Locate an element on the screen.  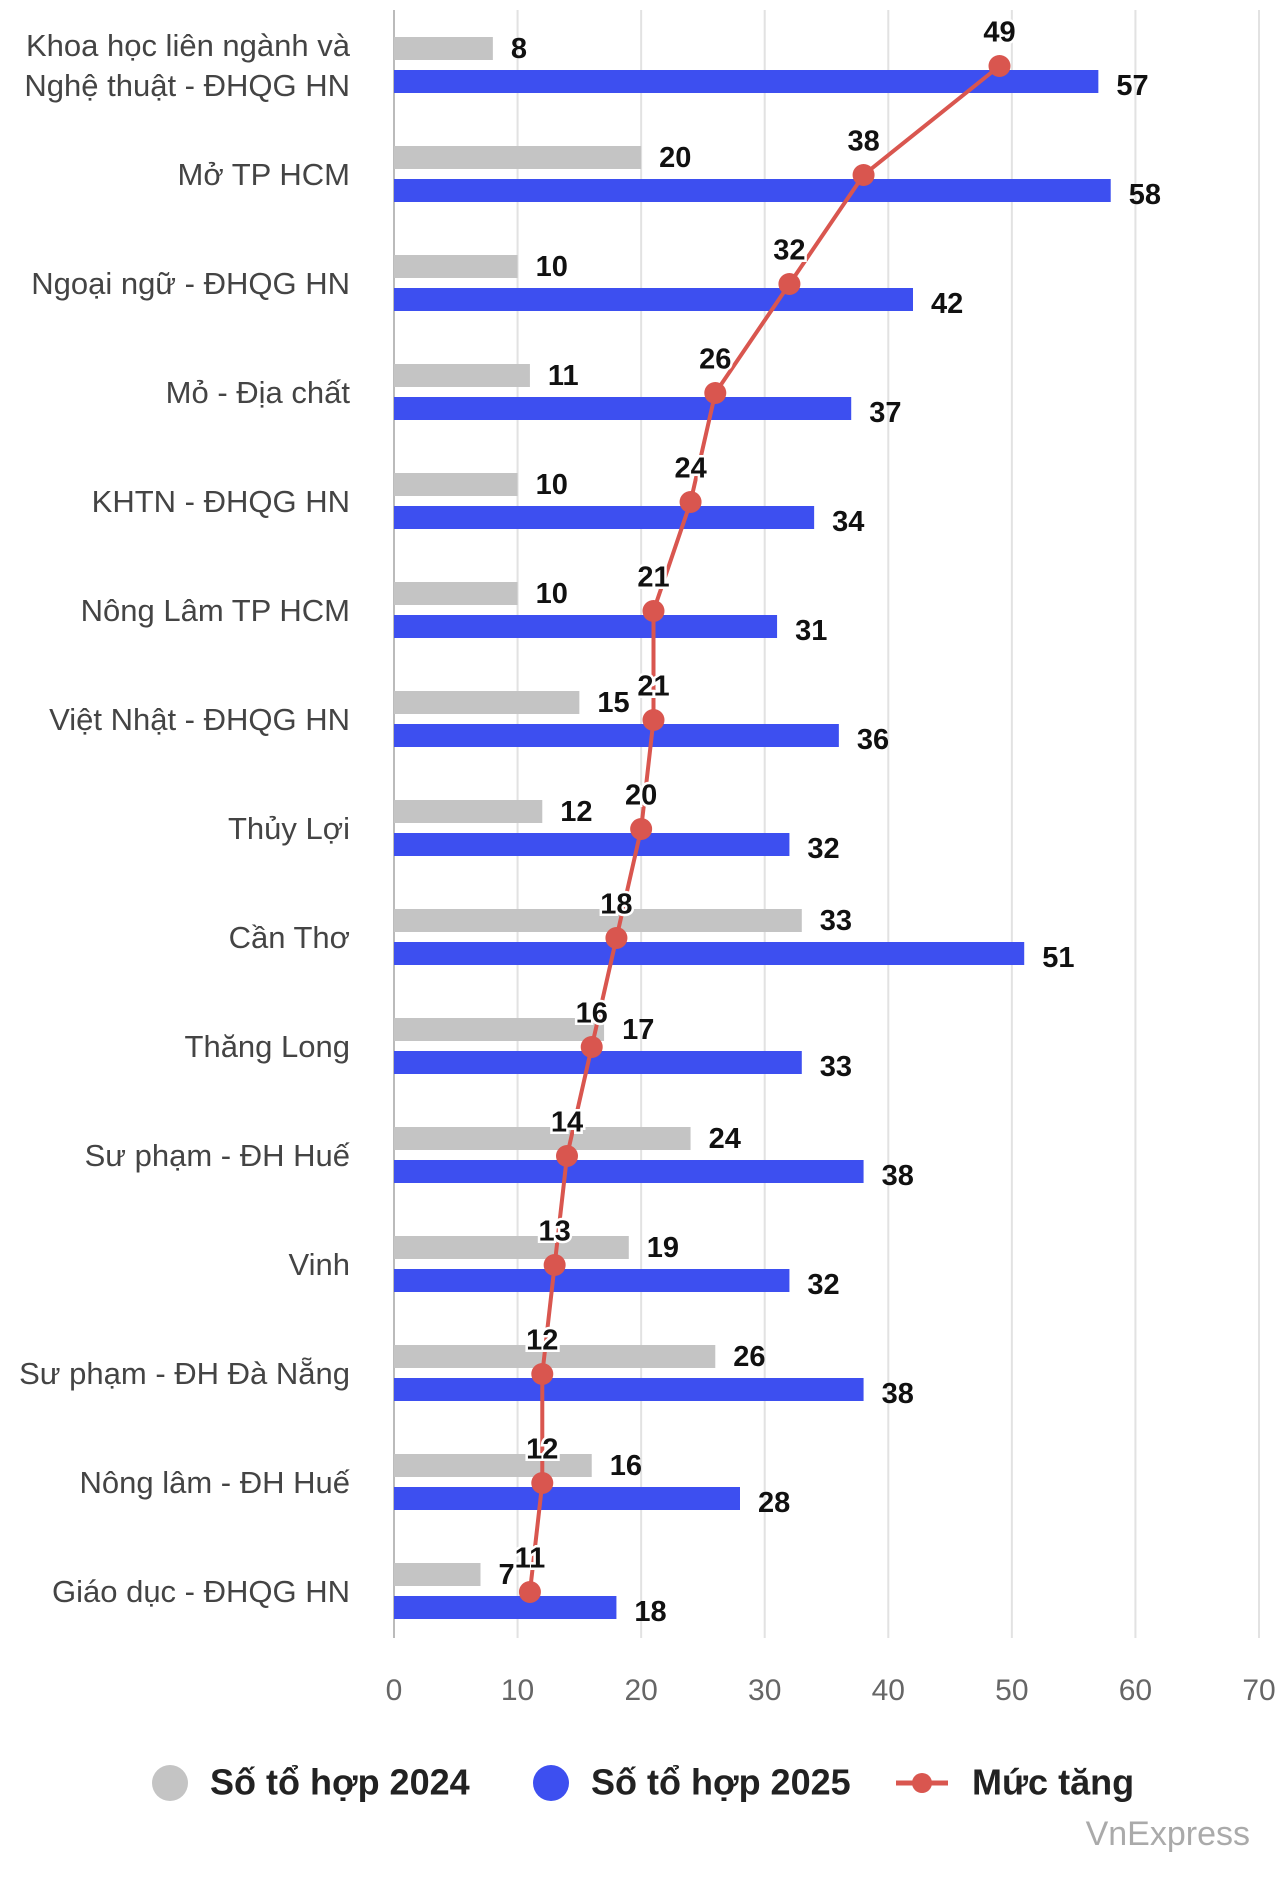
value-label: 8 is located at coordinates (519, 49).